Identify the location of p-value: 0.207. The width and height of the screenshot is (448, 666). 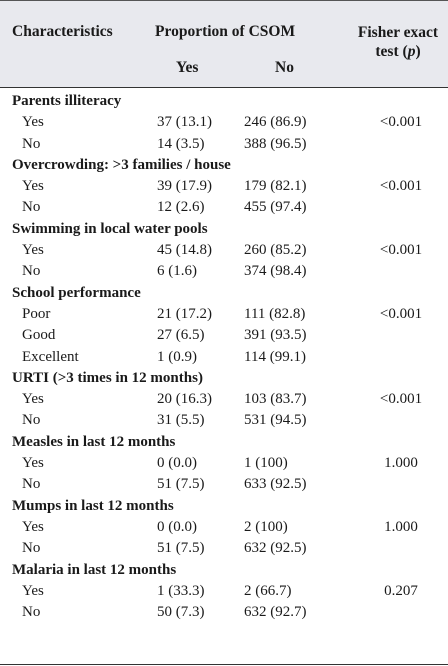
(401, 590).